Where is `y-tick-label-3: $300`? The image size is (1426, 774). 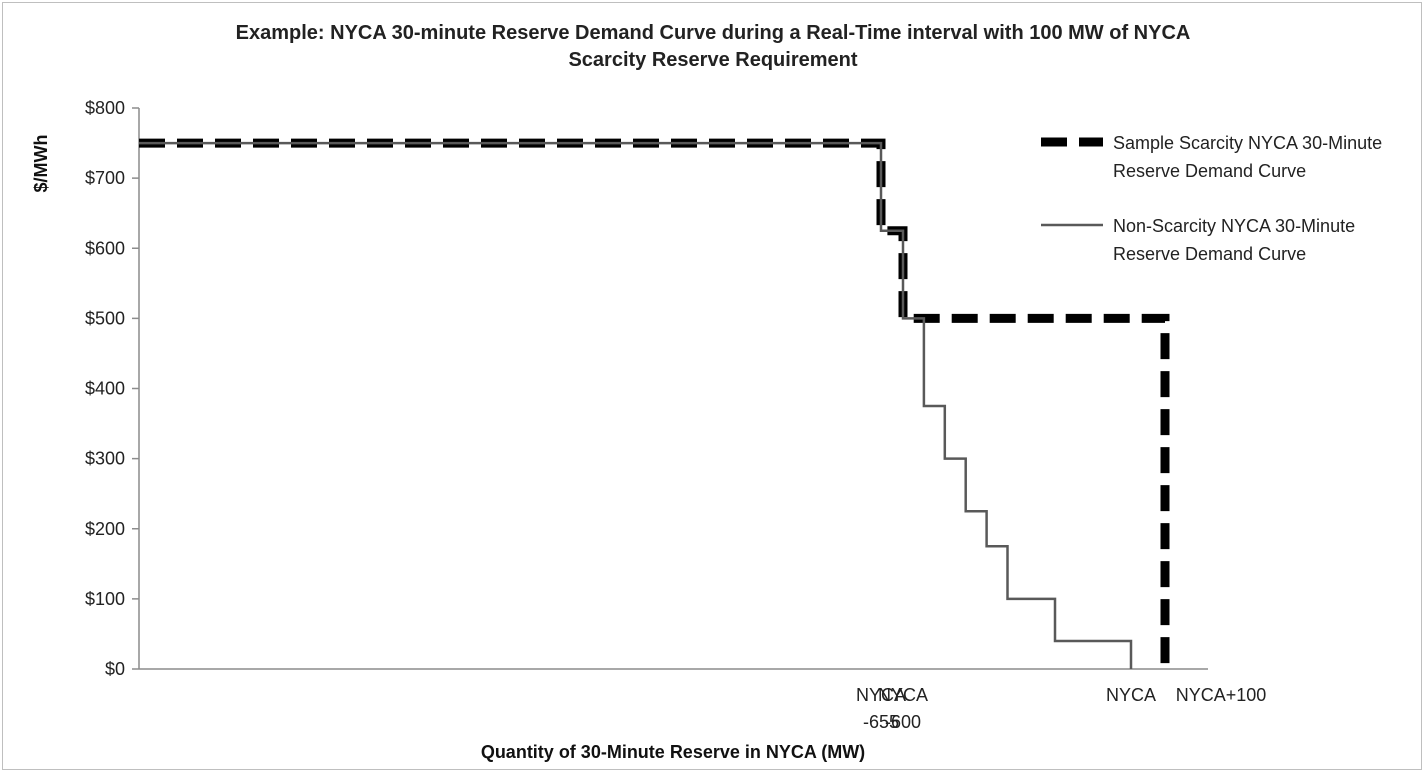
y-tick-label-3: $300 is located at coordinates (105, 459).